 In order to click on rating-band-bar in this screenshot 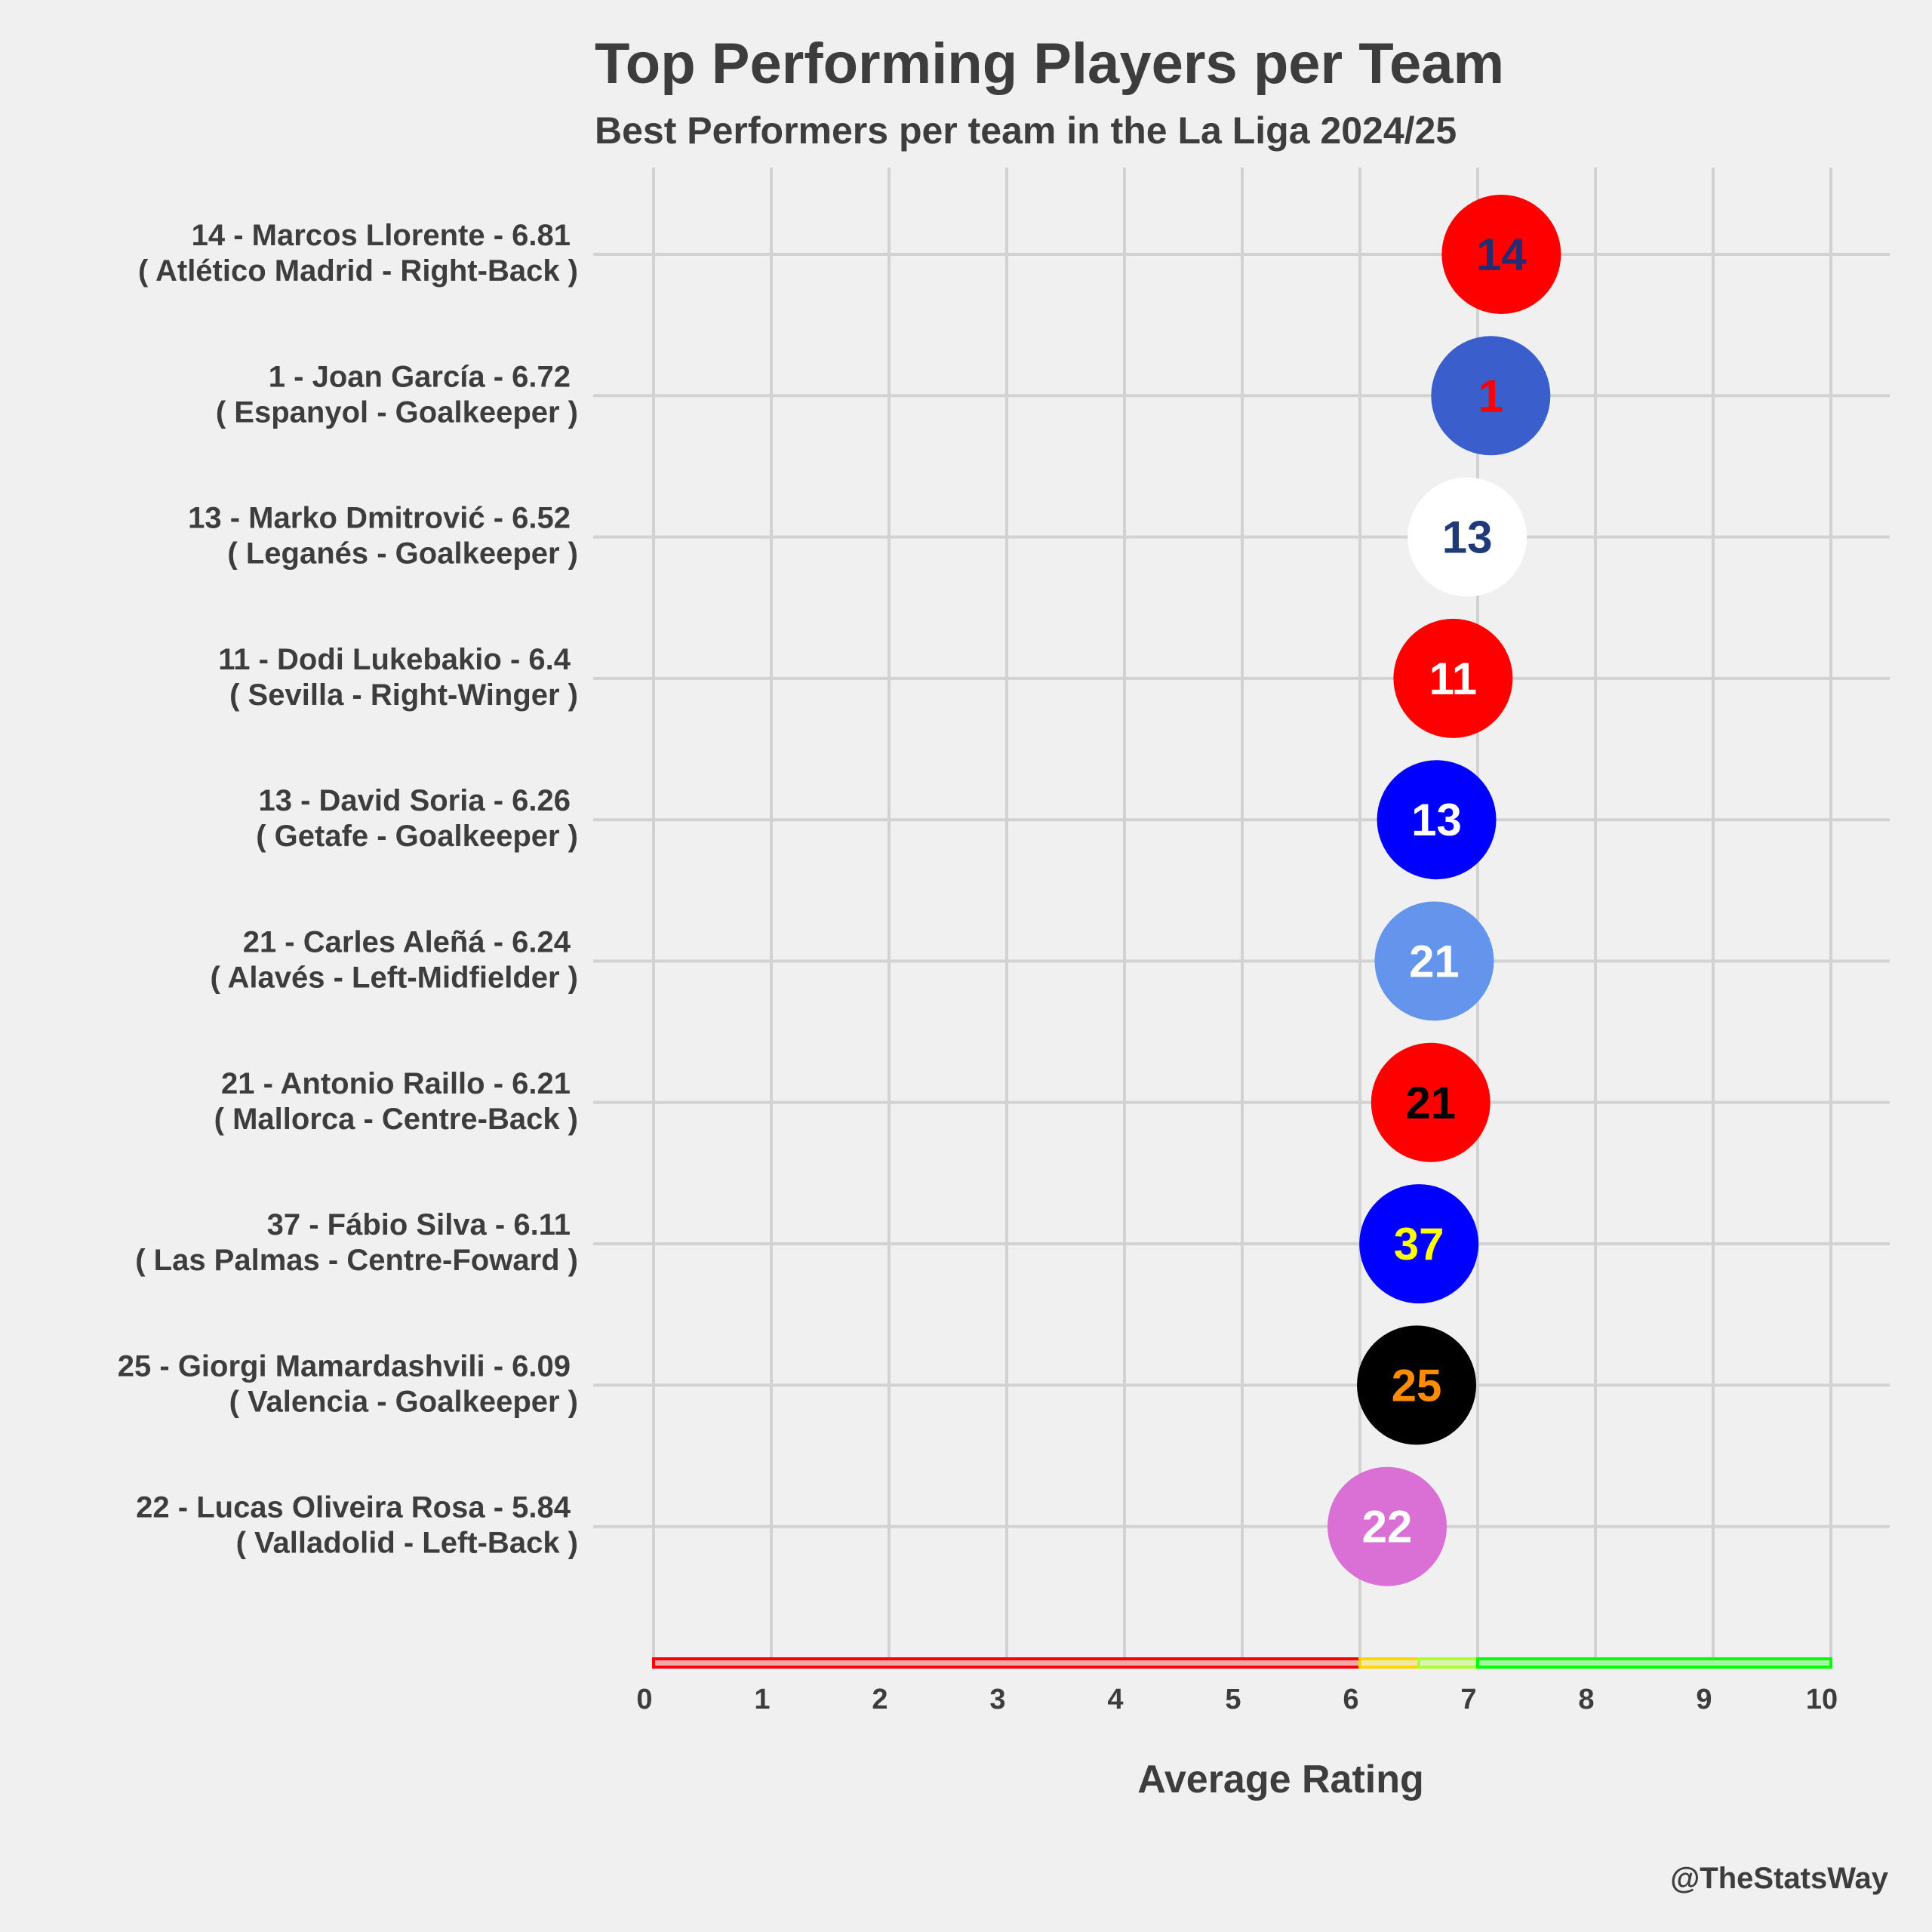, I will do `click(1242, 1663)`.